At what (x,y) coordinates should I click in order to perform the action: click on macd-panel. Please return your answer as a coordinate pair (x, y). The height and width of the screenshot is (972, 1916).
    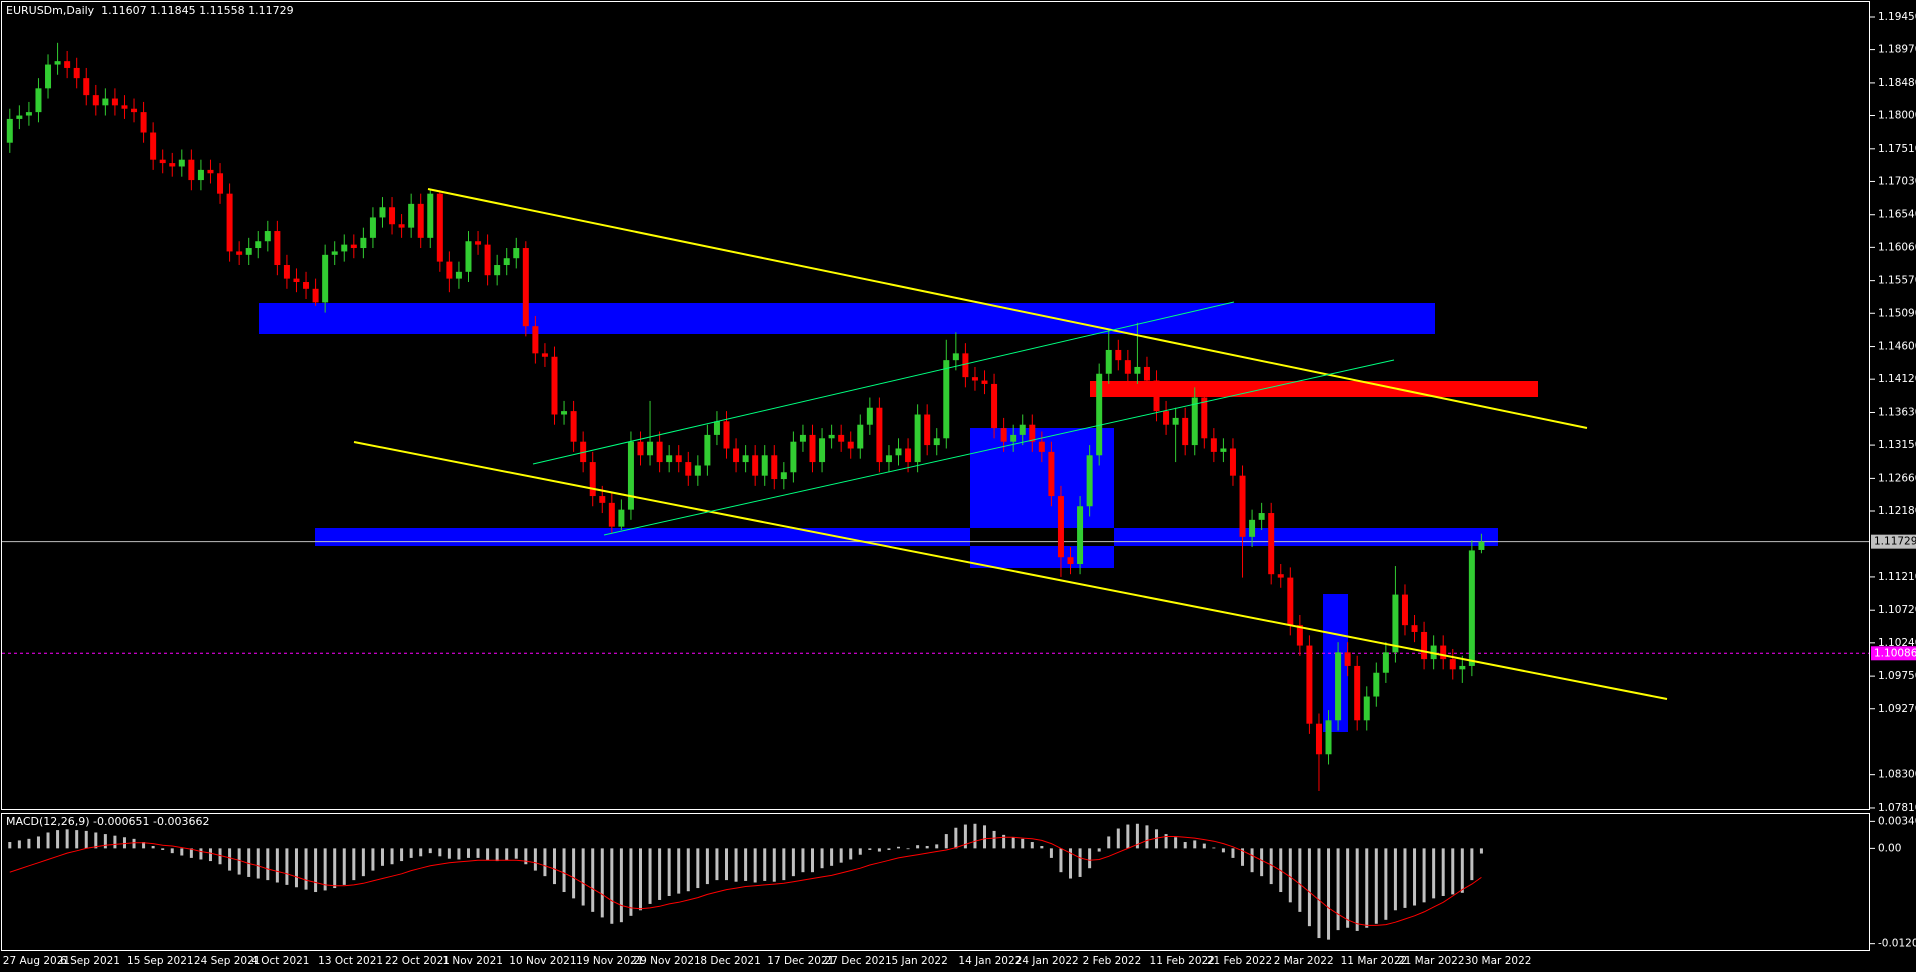
    Looking at the image, I should click on (745, 881).